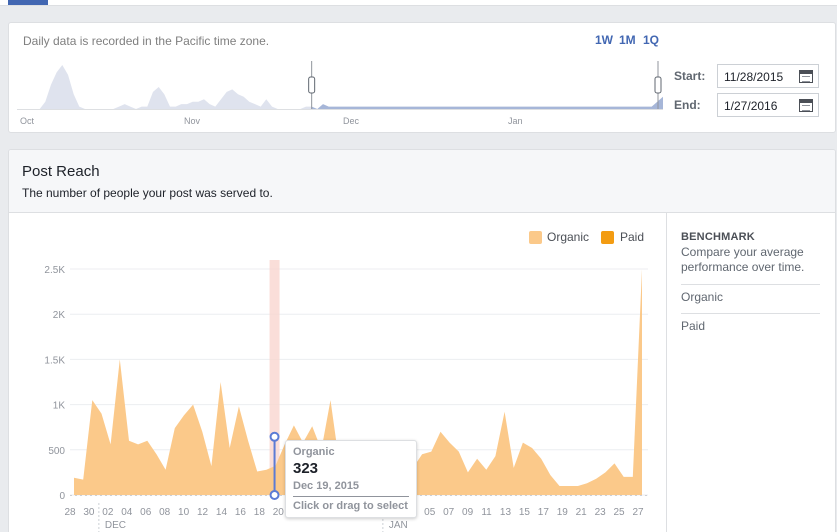  What do you see at coordinates (314, 452) in the screenshot?
I see `tooltip-series: Organic` at bounding box center [314, 452].